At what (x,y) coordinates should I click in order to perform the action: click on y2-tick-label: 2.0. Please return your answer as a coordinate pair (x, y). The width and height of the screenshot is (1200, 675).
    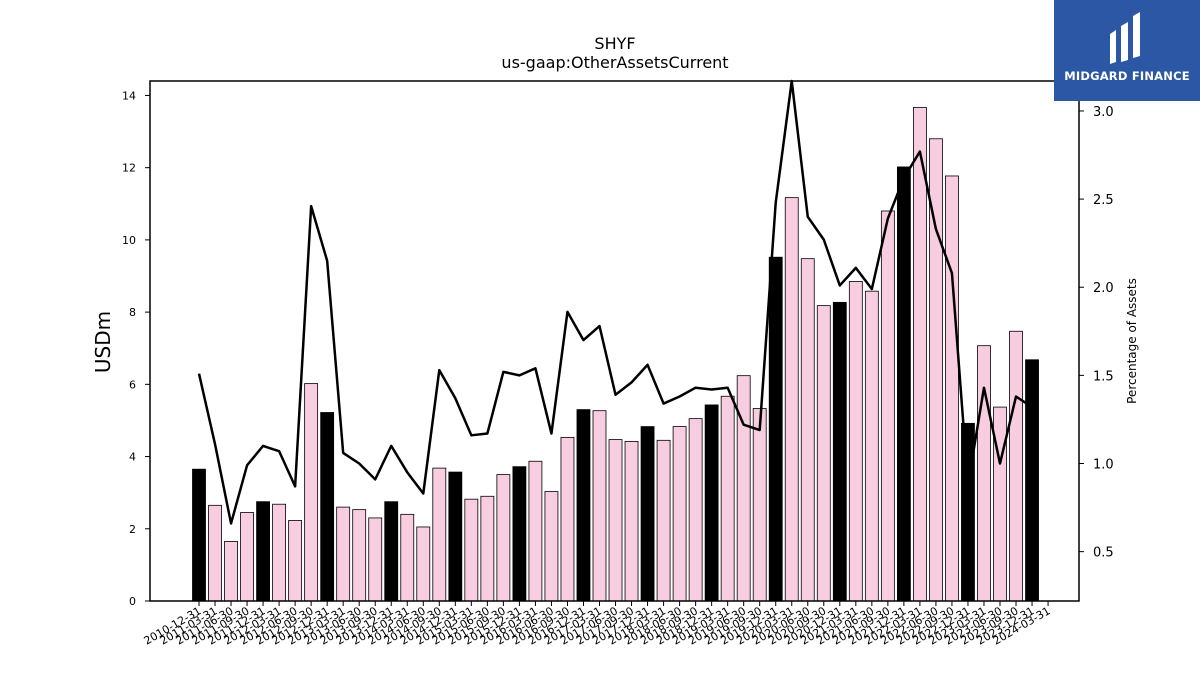
    Looking at the image, I should click on (1103, 288).